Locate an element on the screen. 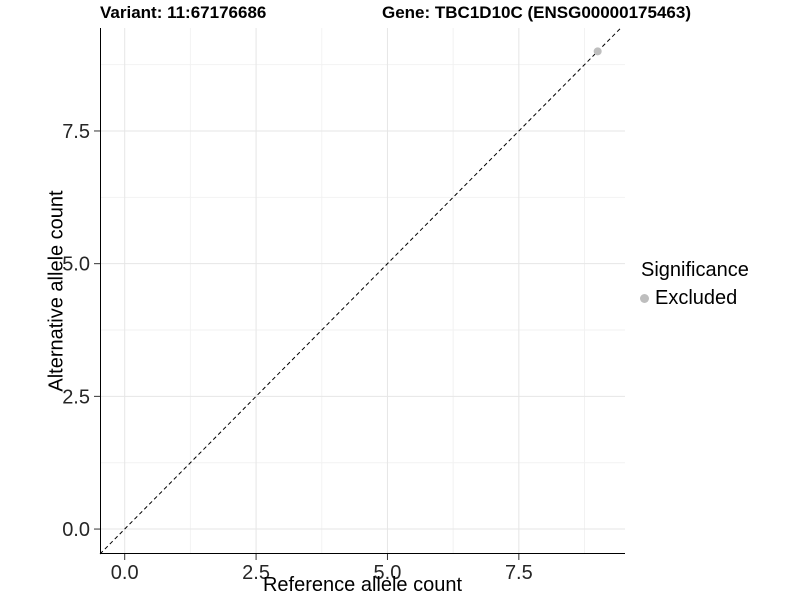 This screenshot has width=800, height=600. y-tick-label: 0.0 is located at coordinates (76, 530).